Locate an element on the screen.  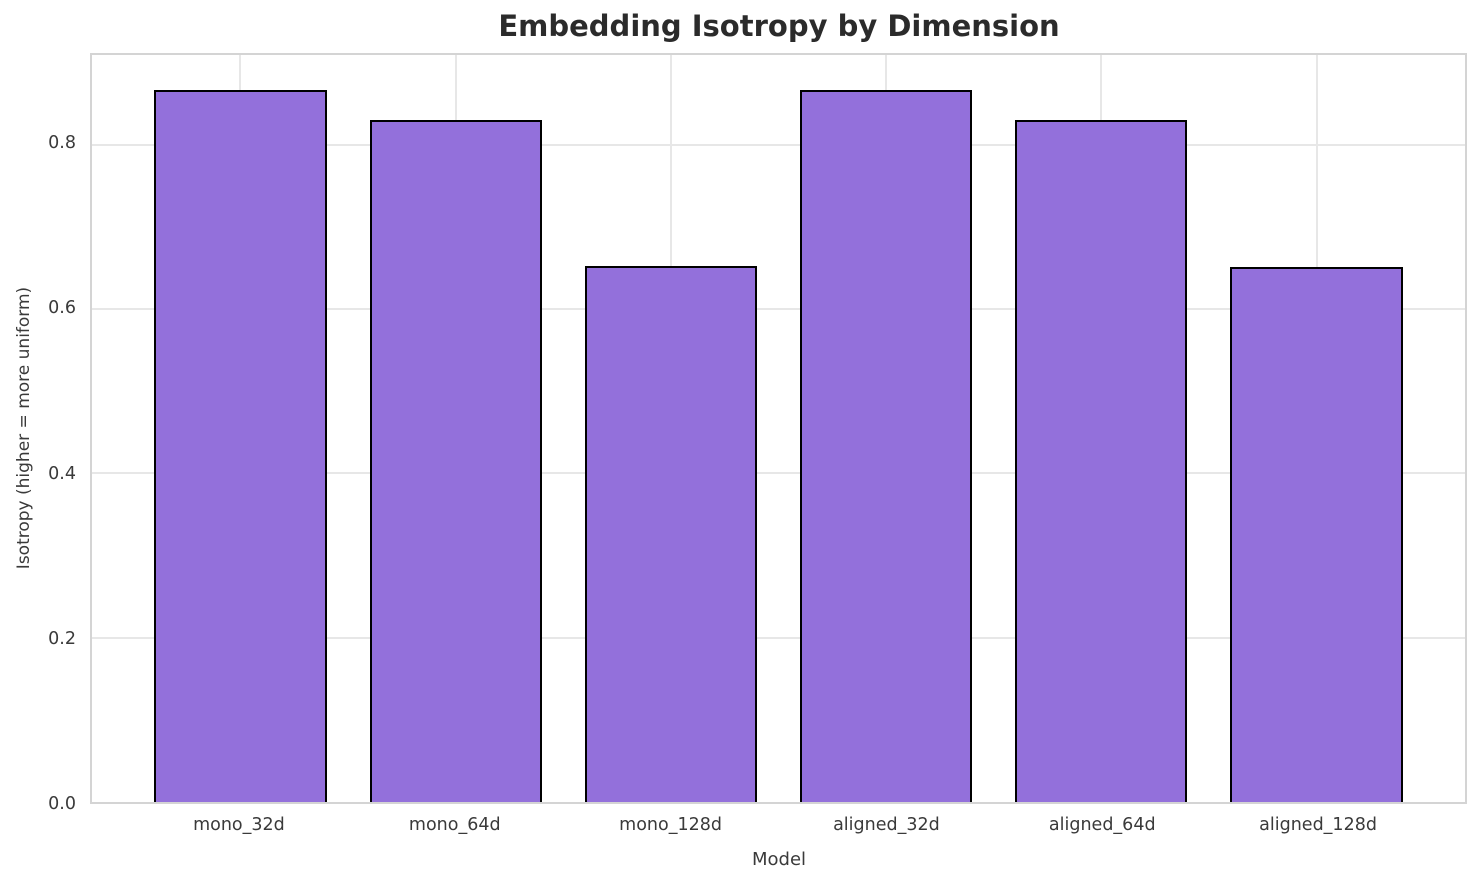
gridline-y-0.6 is located at coordinates (778, 308).